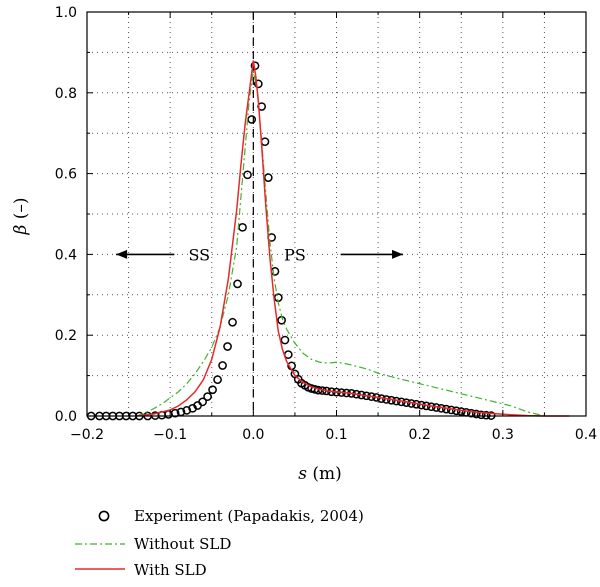  What do you see at coordinates (21, 230) in the screenshot?
I see `y-axis-symbol: β` at bounding box center [21, 230].